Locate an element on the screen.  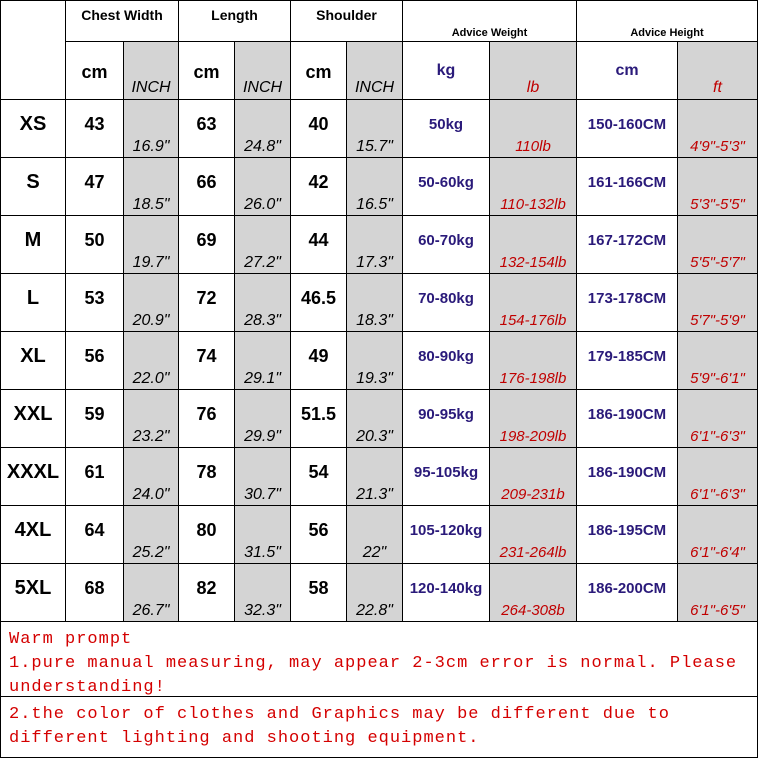
weight-kg: 70-80kg is located at coordinates (446, 298).